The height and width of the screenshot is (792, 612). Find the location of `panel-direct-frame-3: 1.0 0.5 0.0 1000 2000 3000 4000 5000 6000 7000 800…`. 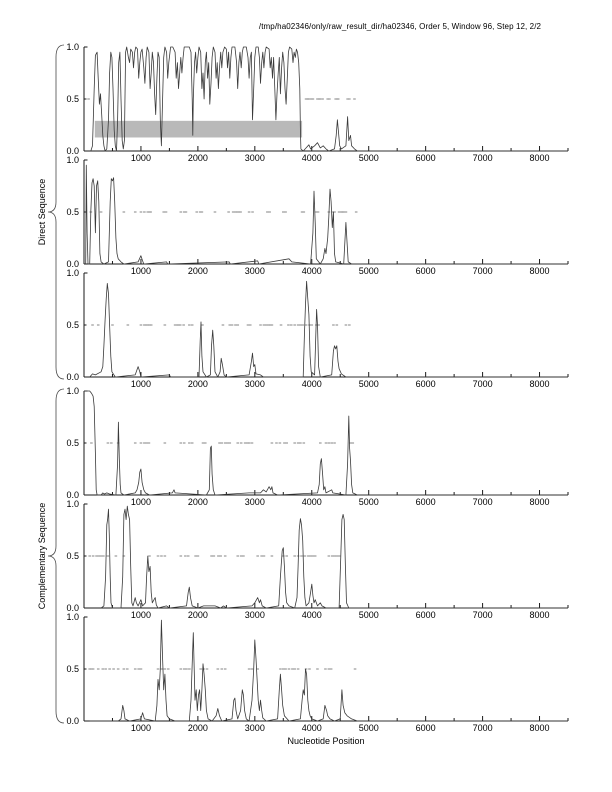

panel-direct-frame-3: 1.0 0.5 0.0 1000 2000 3000 4000 5000 6000 7000 800… is located at coordinates (317, 328).